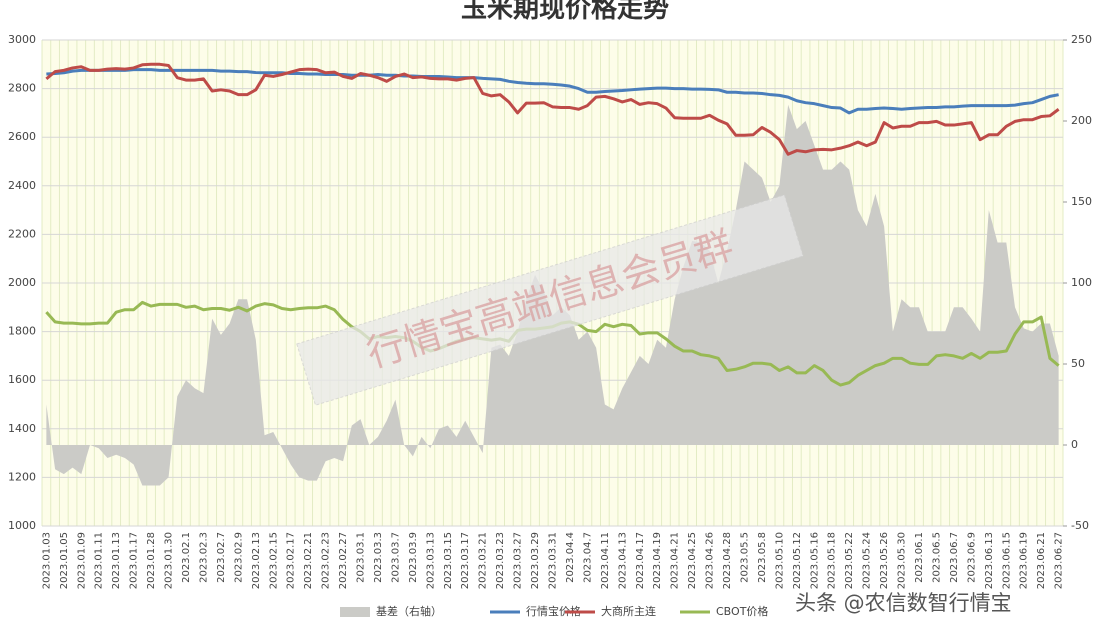 The image size is (1107, 635). What do you see at coordinates (22, 185) in the screenshot?
I see `y-tick-label: 2400` at bounding box center [22, 185].